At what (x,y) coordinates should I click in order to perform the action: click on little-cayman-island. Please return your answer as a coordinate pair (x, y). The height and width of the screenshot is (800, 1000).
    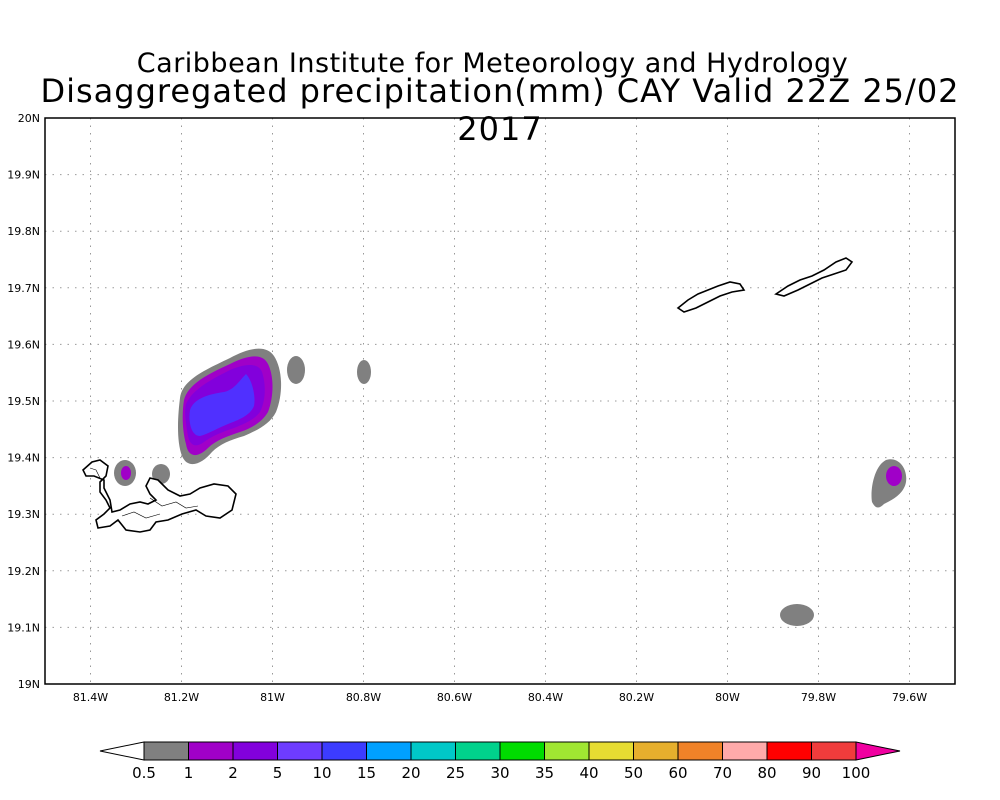
    Looking at the image, I should click on (711, 297).